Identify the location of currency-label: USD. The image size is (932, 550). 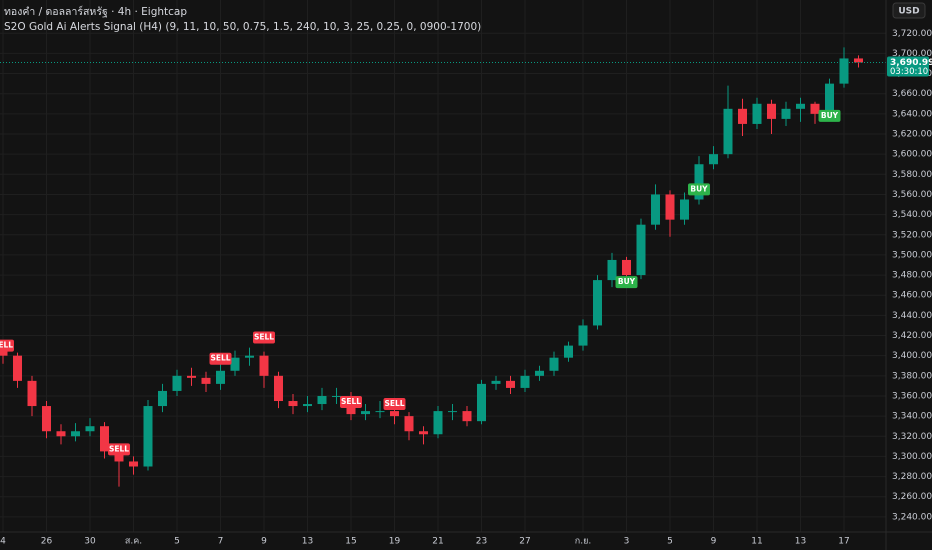
(908, 12).